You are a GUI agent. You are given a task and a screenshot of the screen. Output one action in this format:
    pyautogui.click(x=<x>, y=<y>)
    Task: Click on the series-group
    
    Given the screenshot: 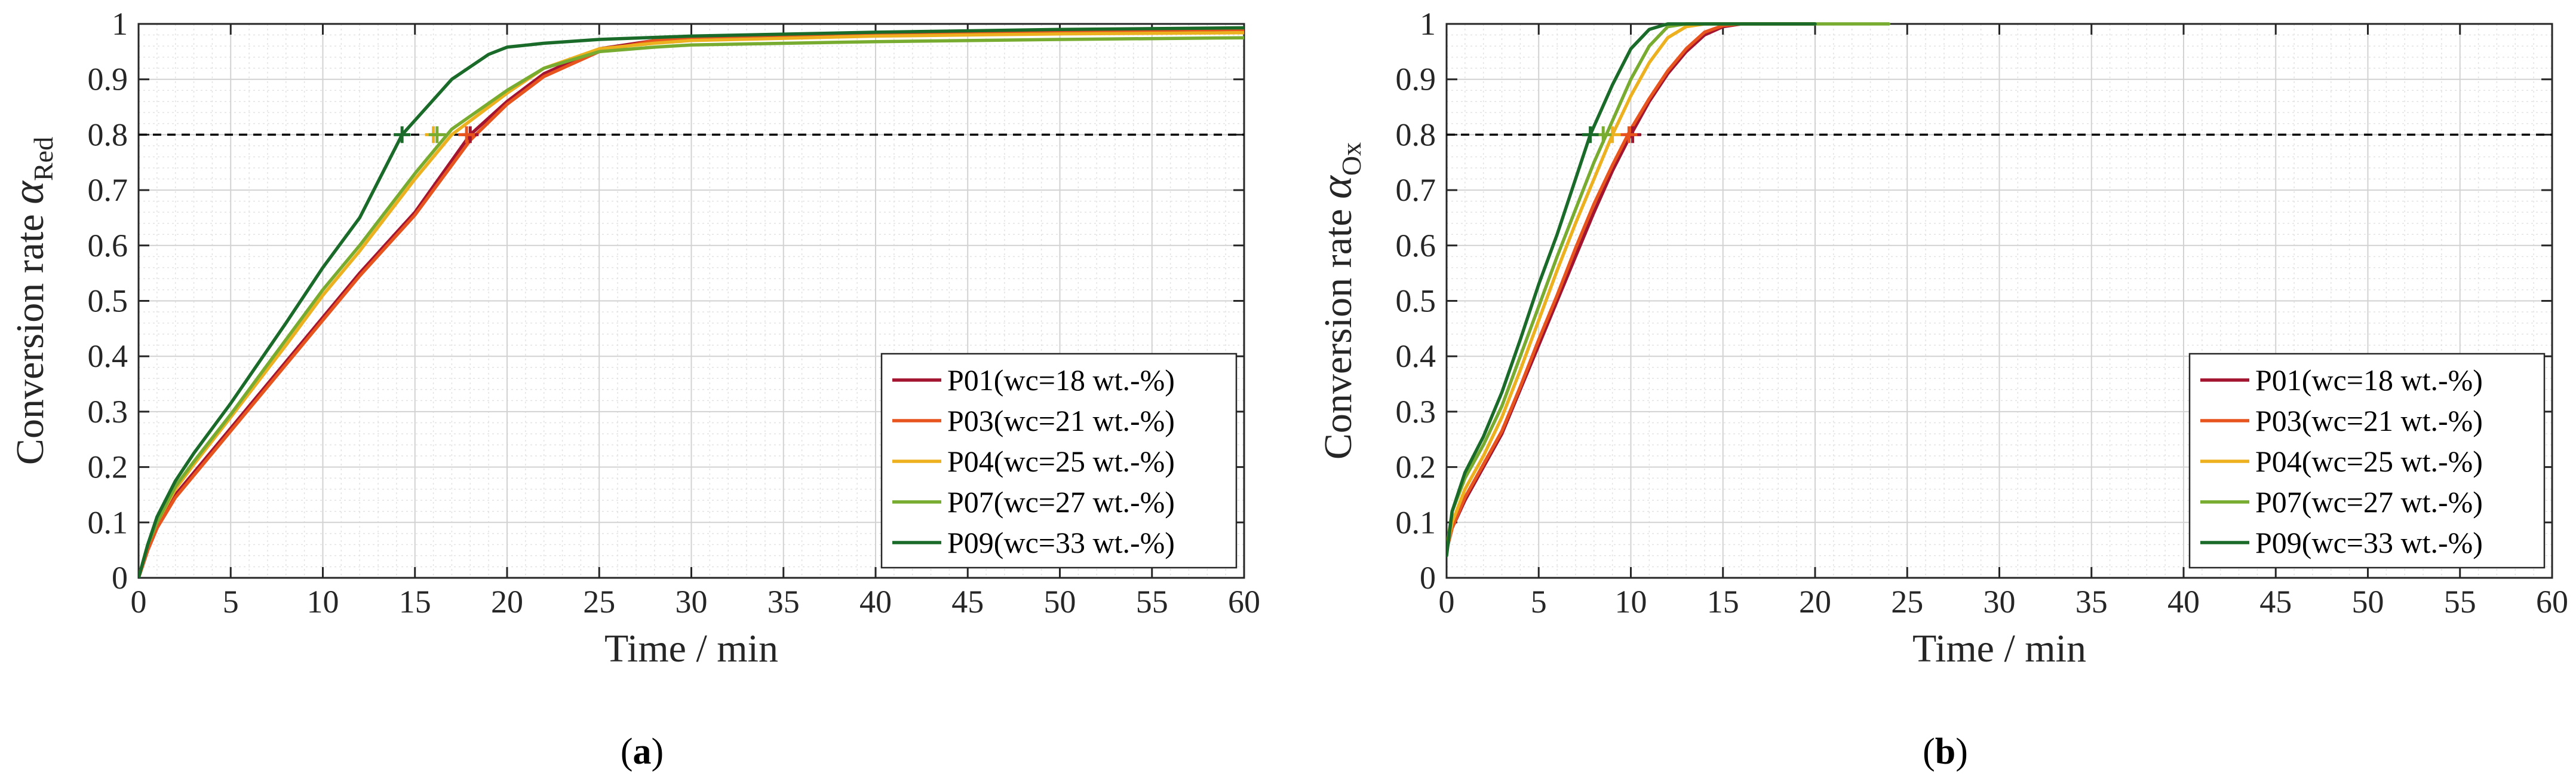 What is the action you would take?
    pyautogui.click(x=1669, y=290)
    